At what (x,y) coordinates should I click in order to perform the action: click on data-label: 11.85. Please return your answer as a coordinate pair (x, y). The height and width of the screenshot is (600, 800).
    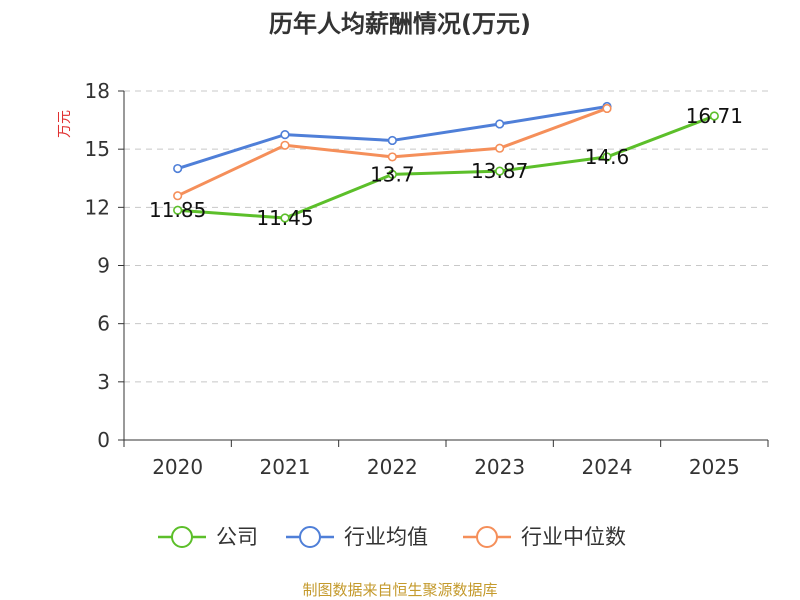
    Looking at the image, I should click on (177, 210).